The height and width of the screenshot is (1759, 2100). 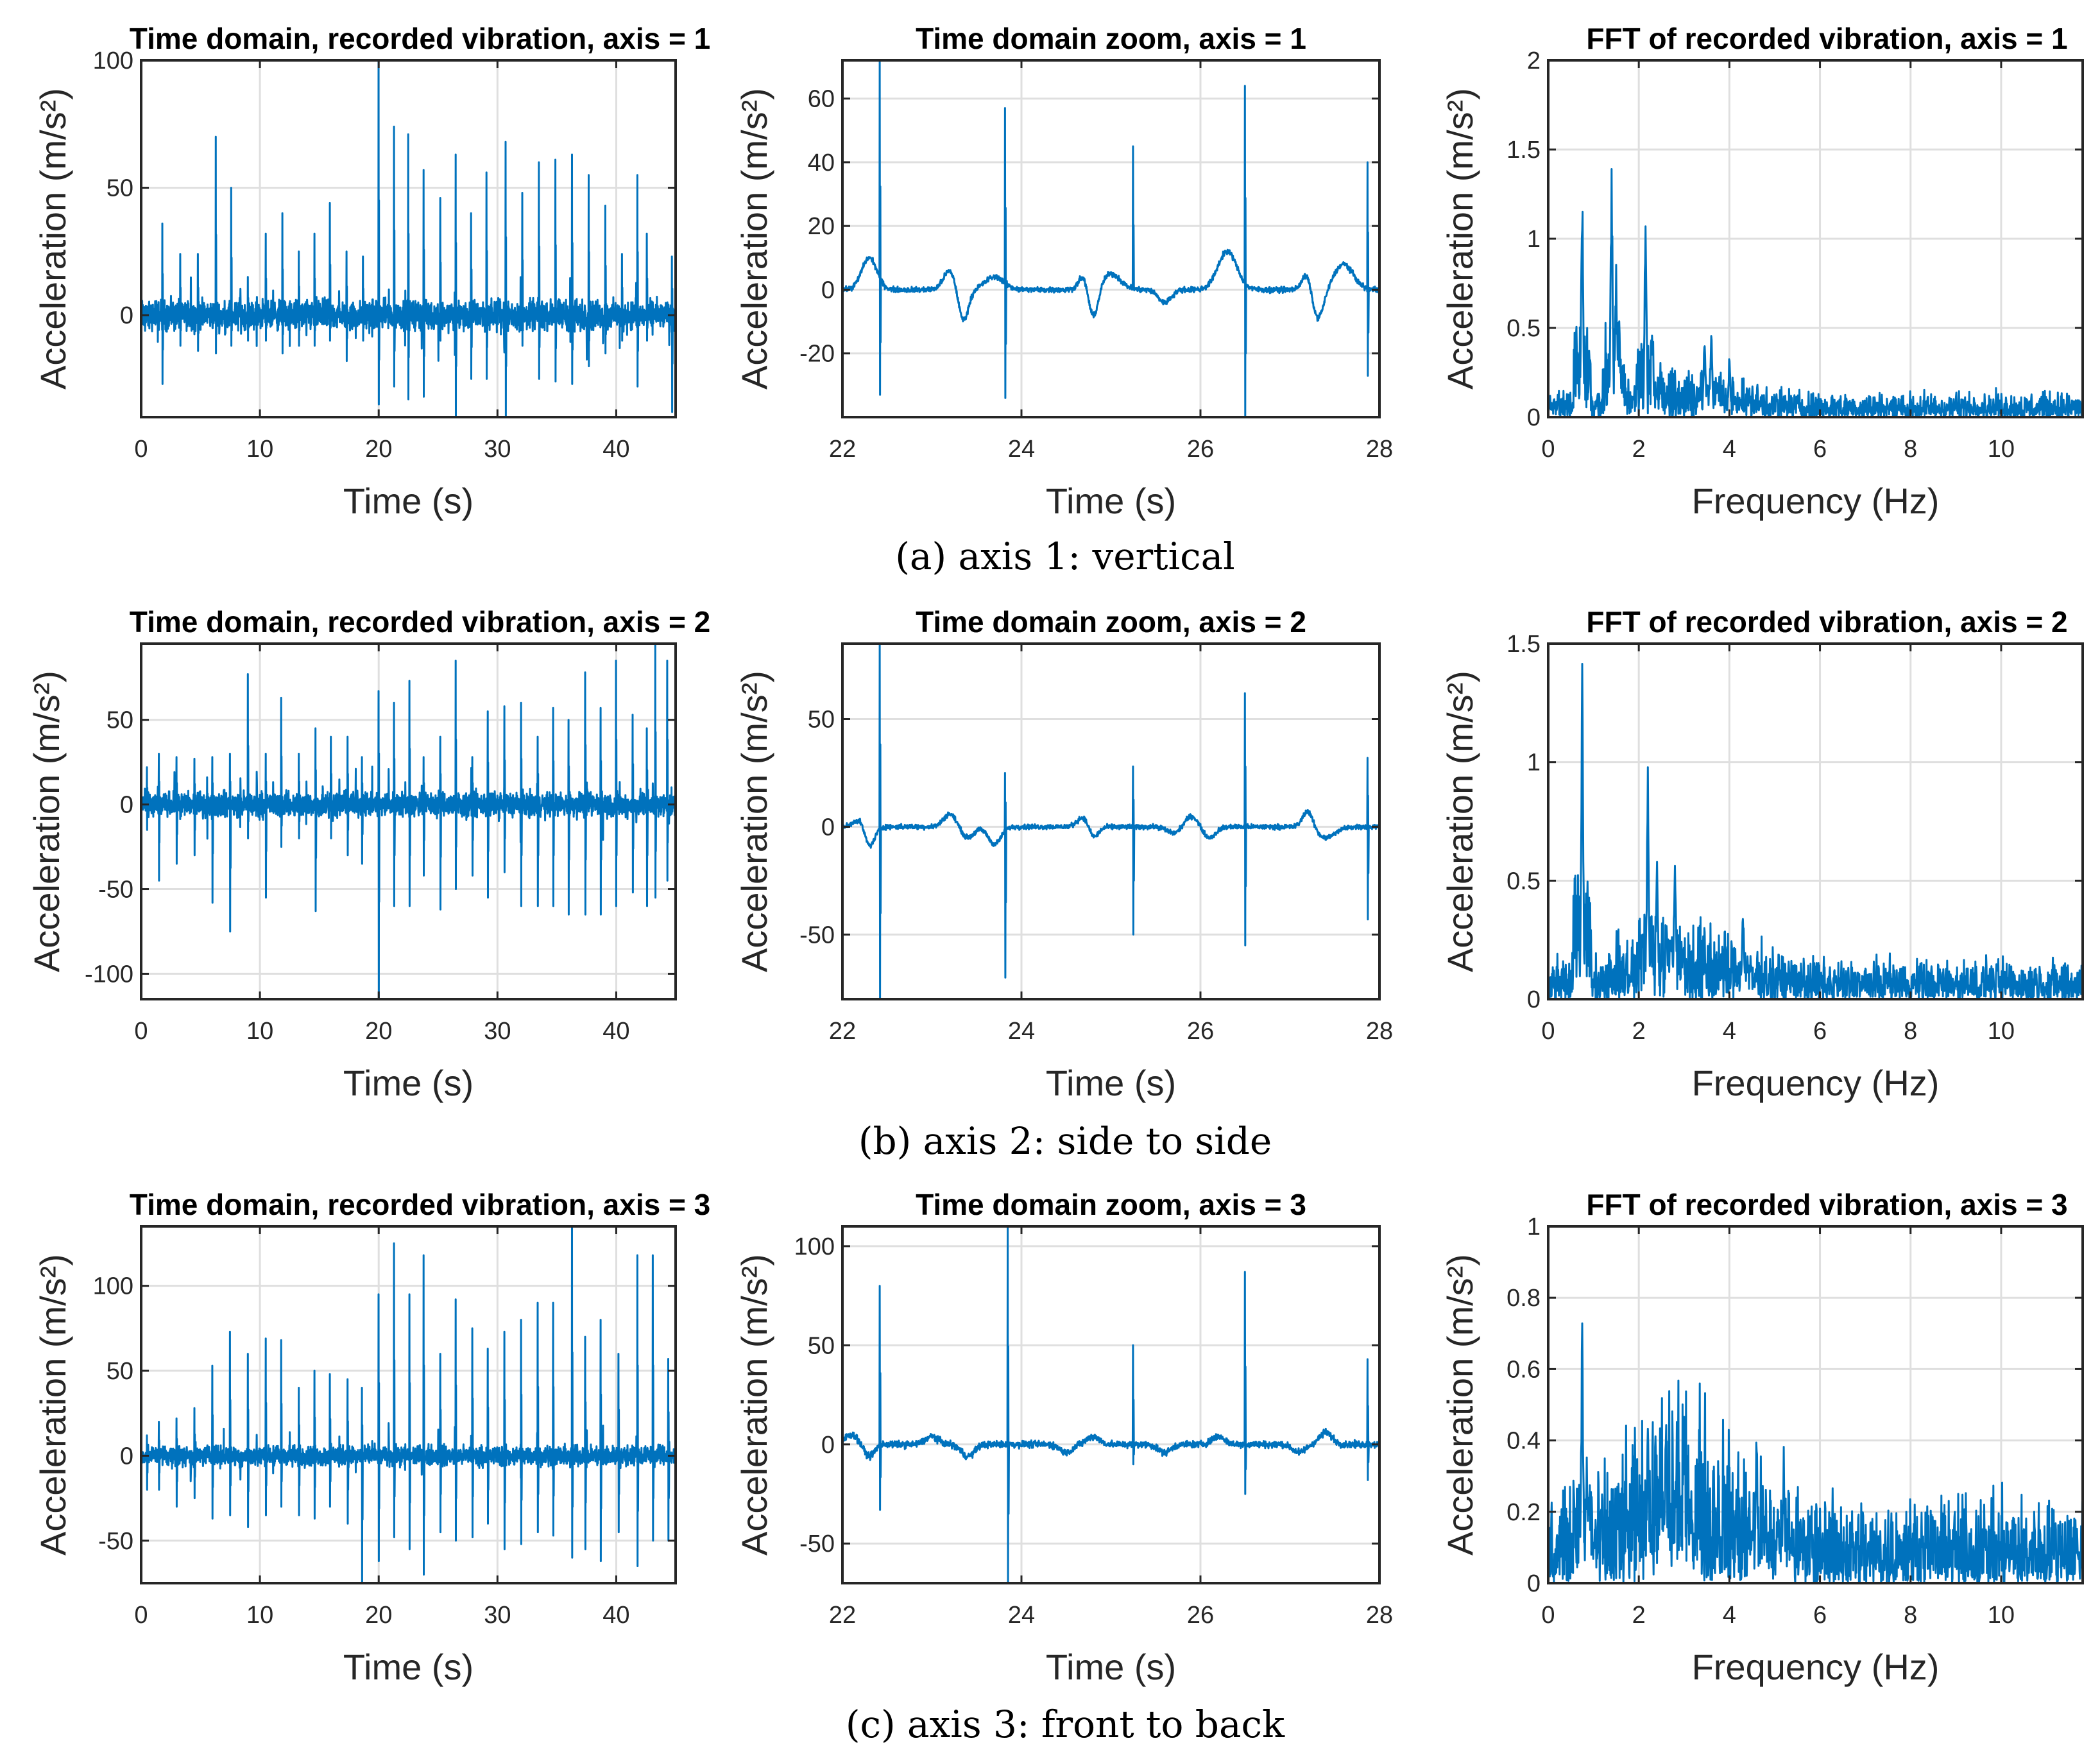 I want to click on caption-c: (c) axis 3: front to back, so click(x=1065, y=1724).